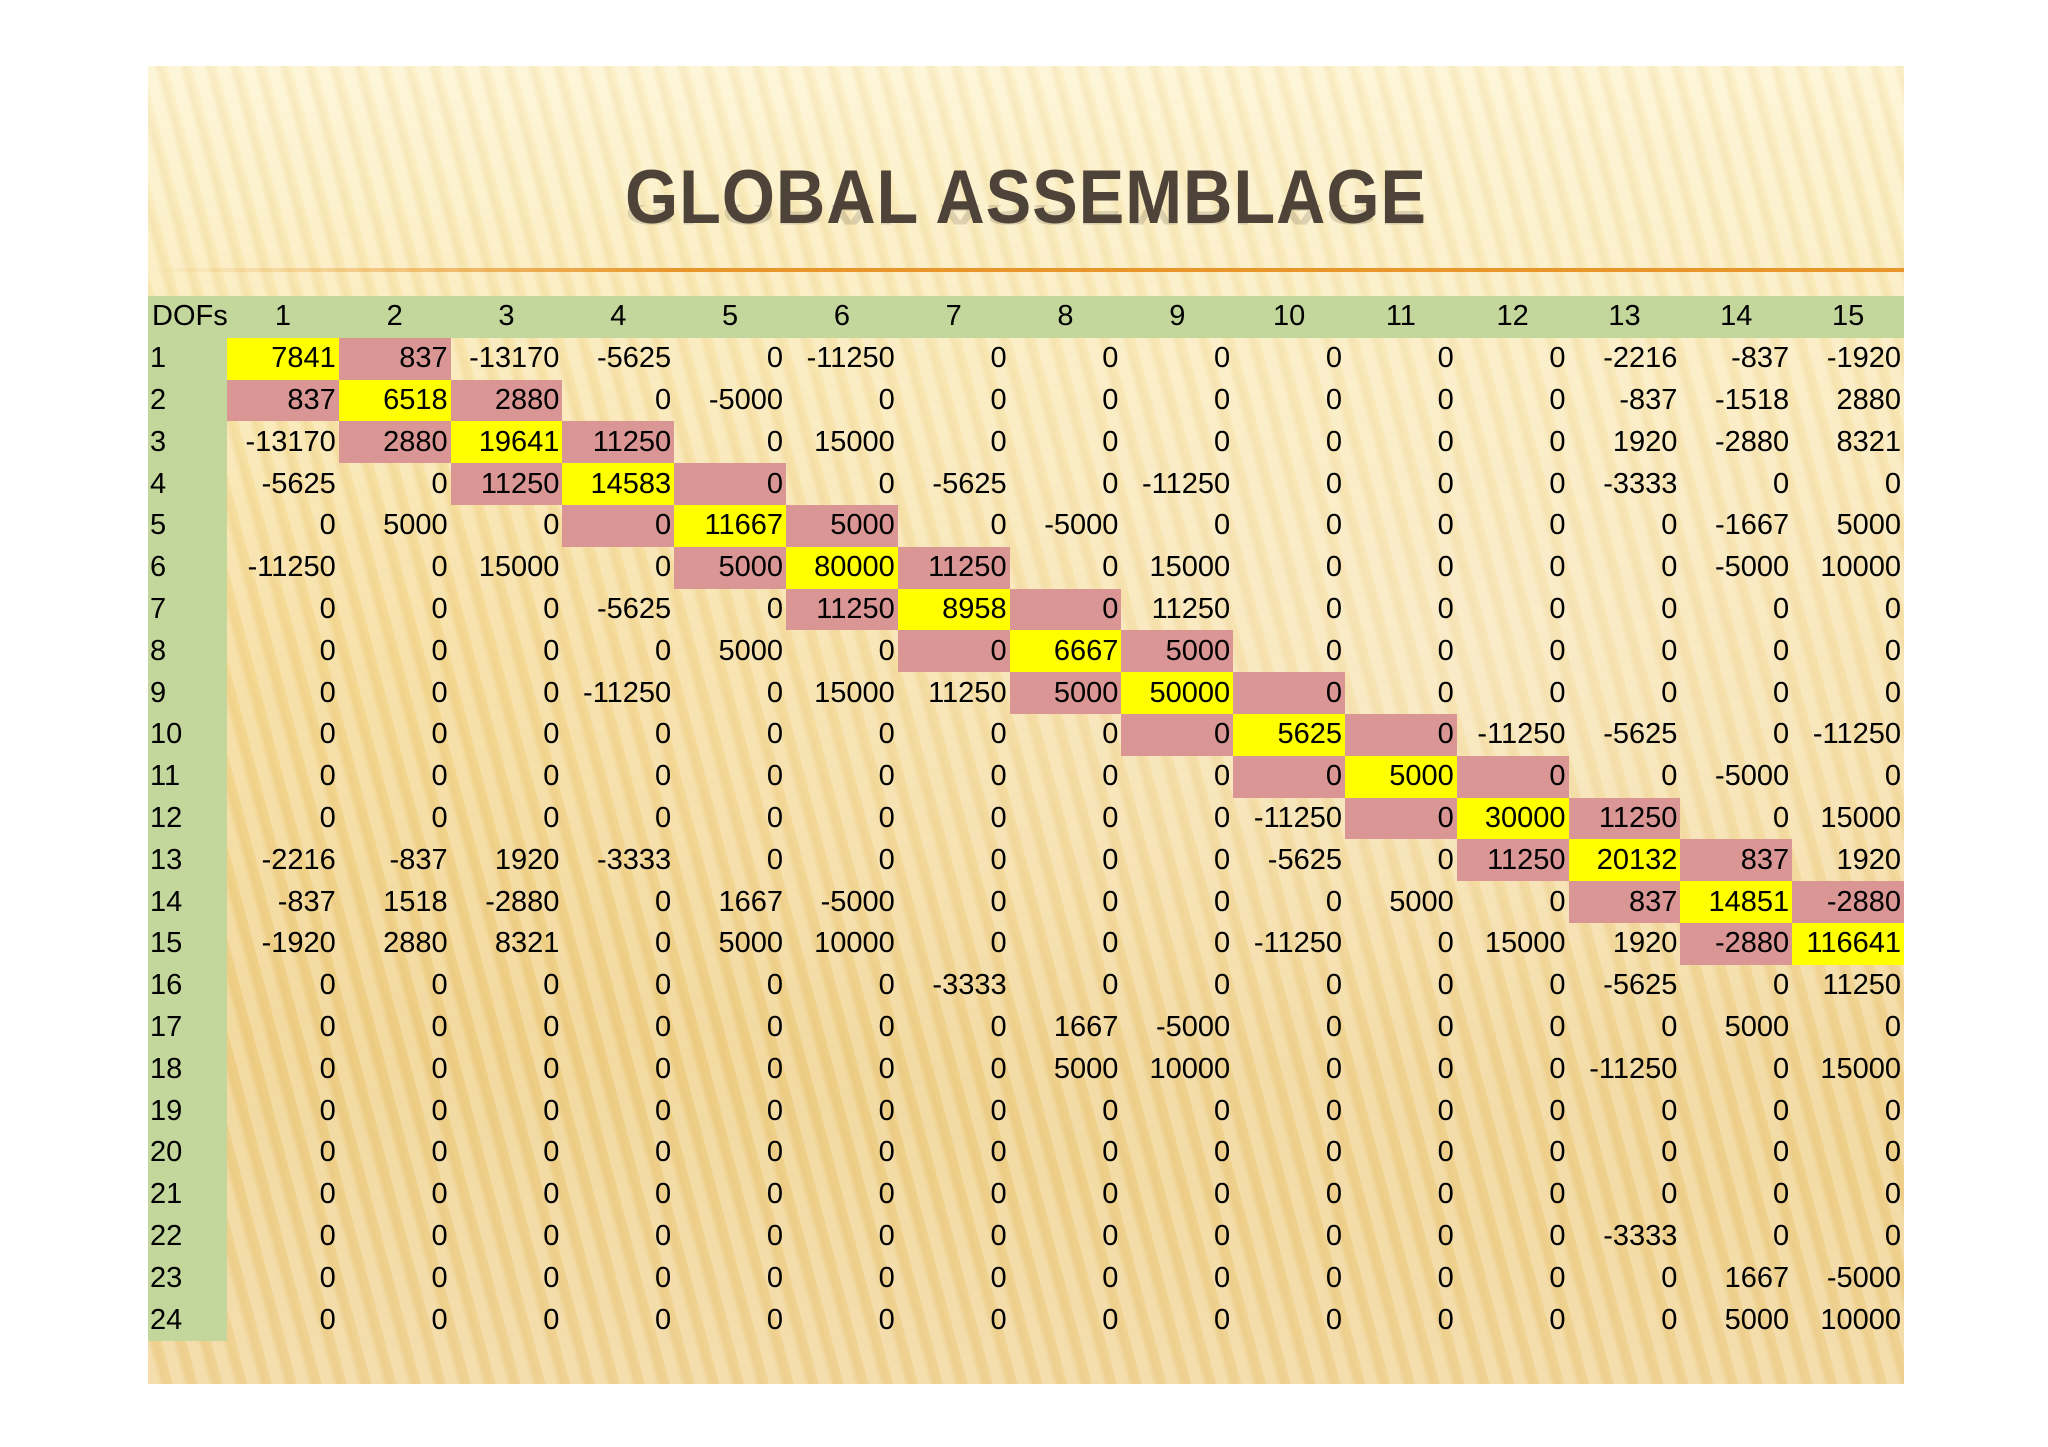  Describe the element at coordinates (187, 1152) in the screenshot. I see `row-header: 20` at that location.